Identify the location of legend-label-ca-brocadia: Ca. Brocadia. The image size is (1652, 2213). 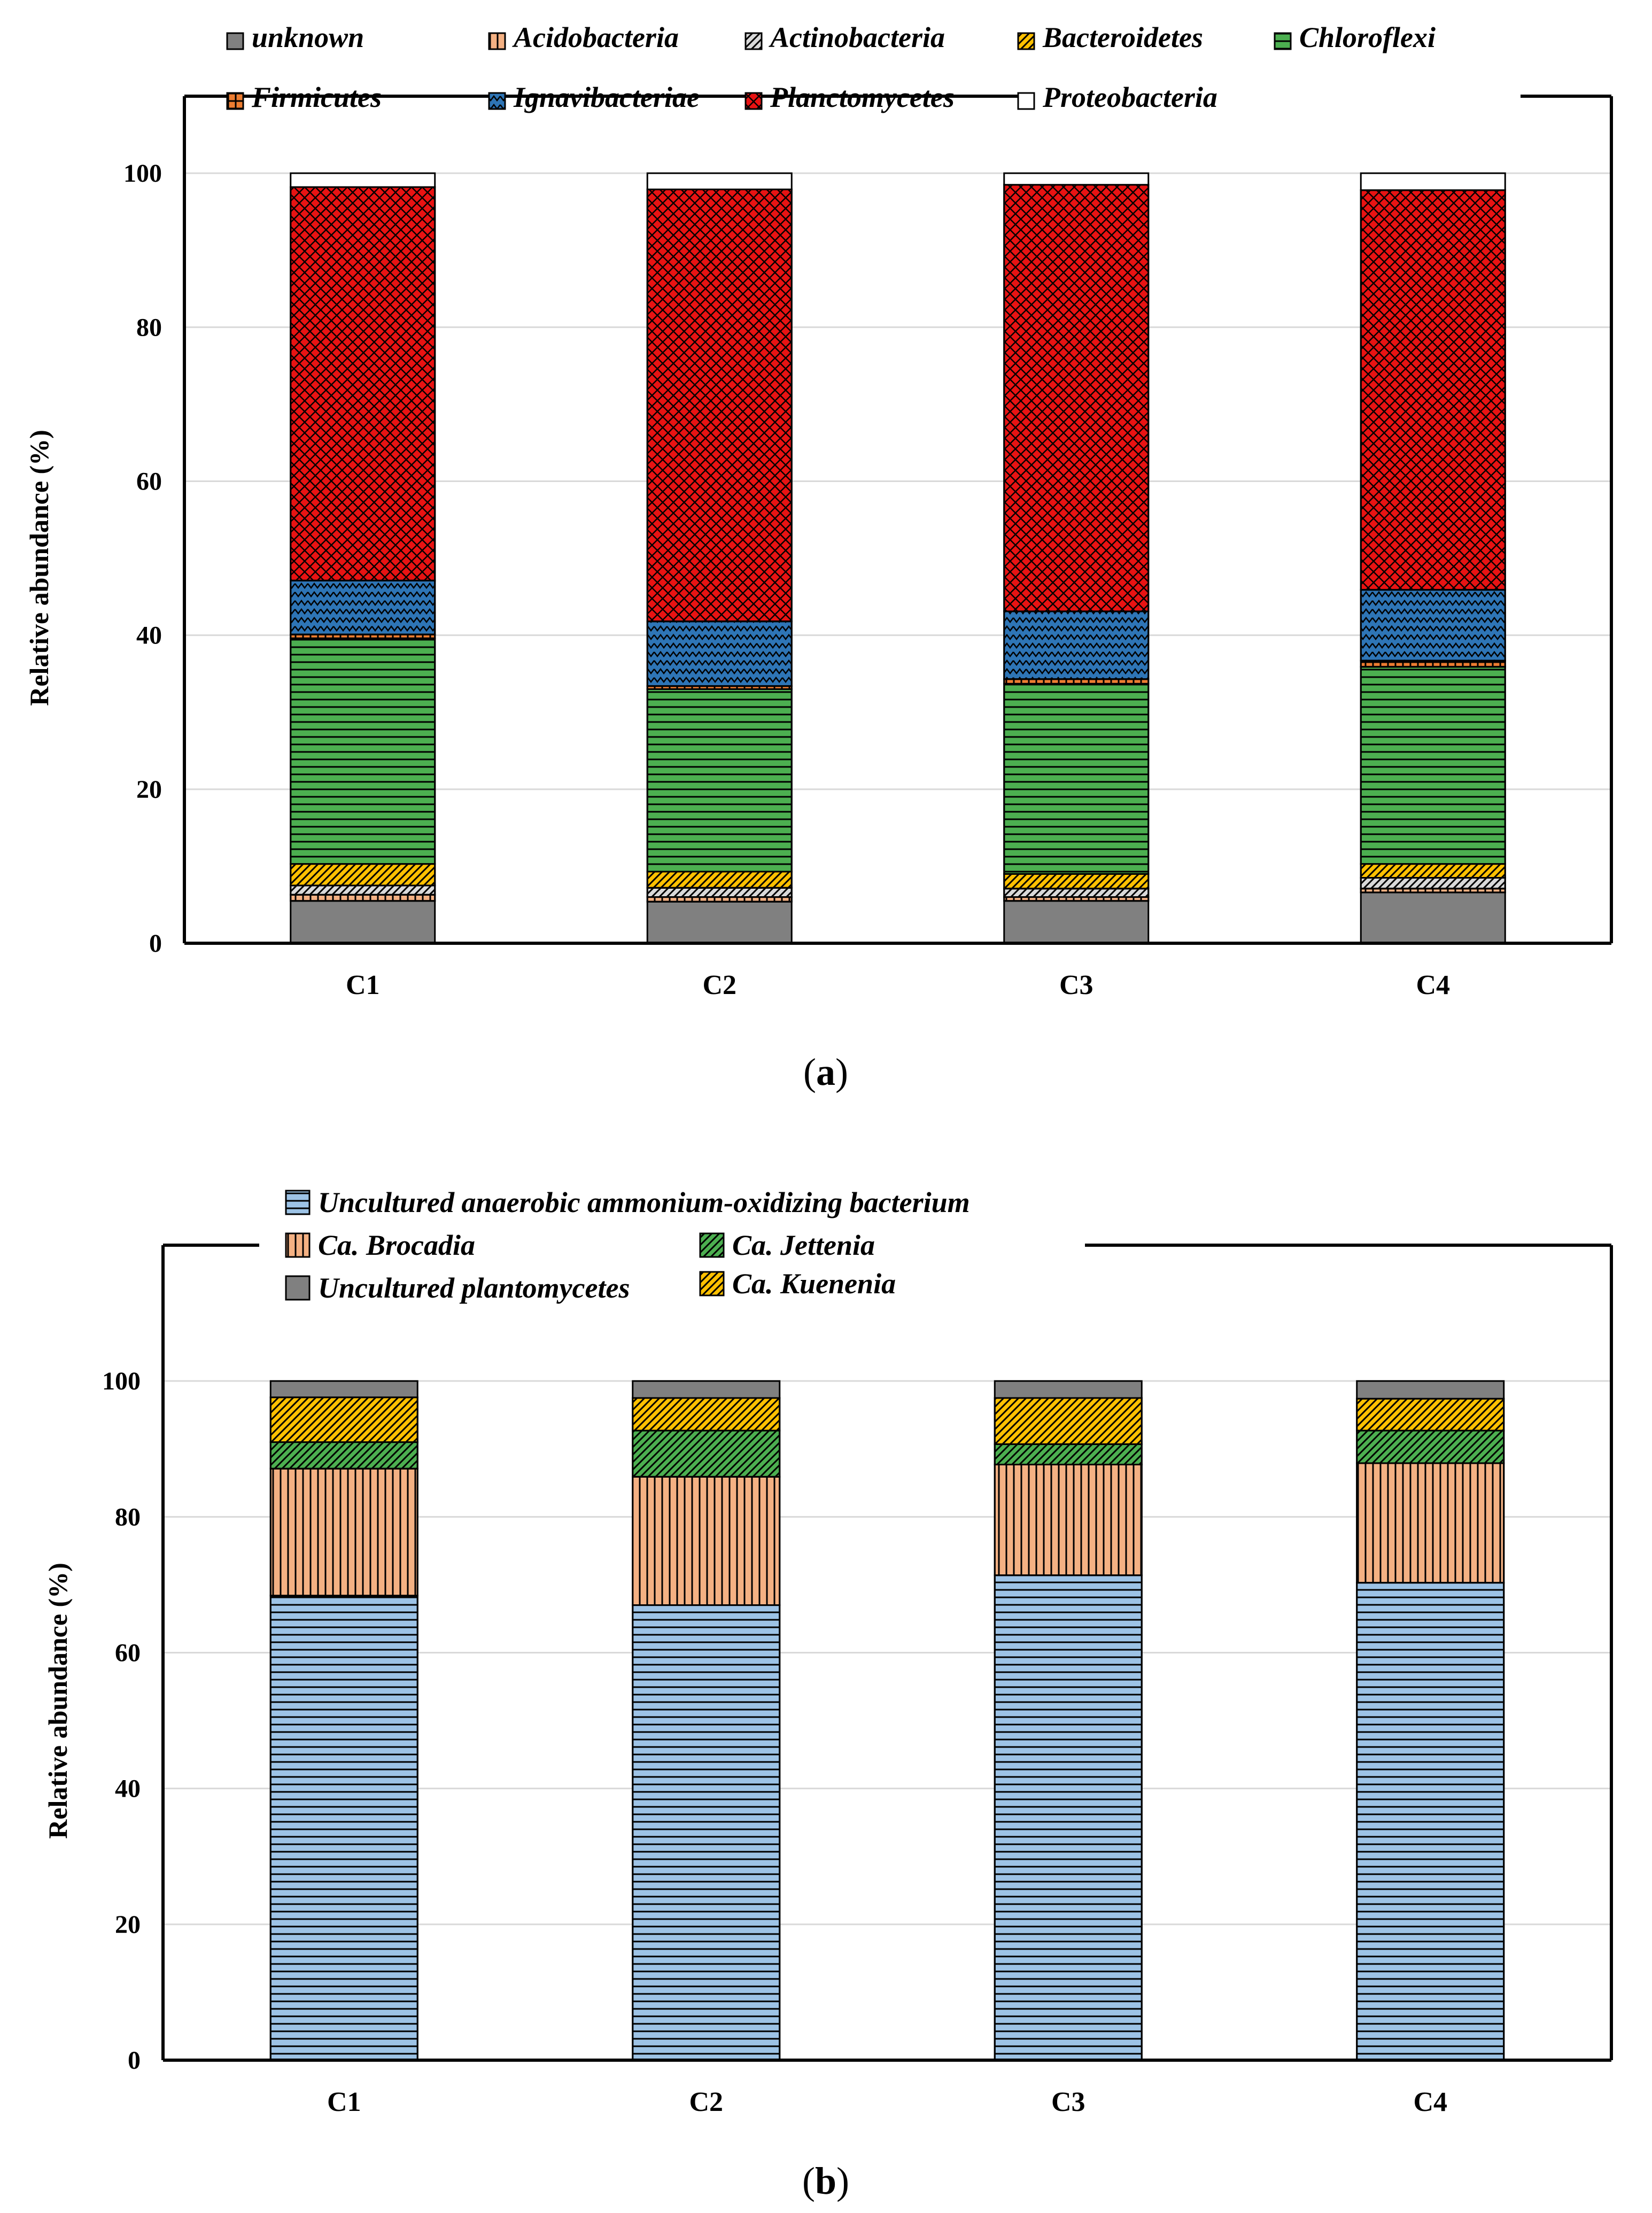
(396, 1245).